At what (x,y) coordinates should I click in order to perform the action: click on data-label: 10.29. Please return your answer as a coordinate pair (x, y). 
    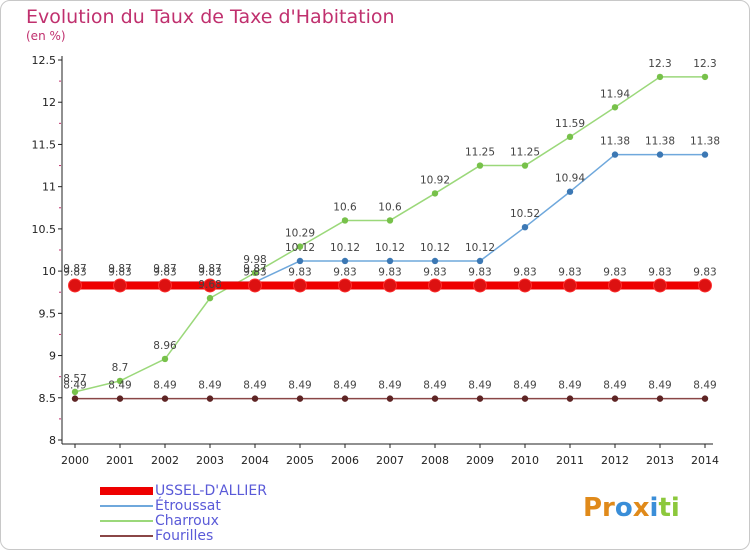
    Looking at the image, I should click on (300, 234).